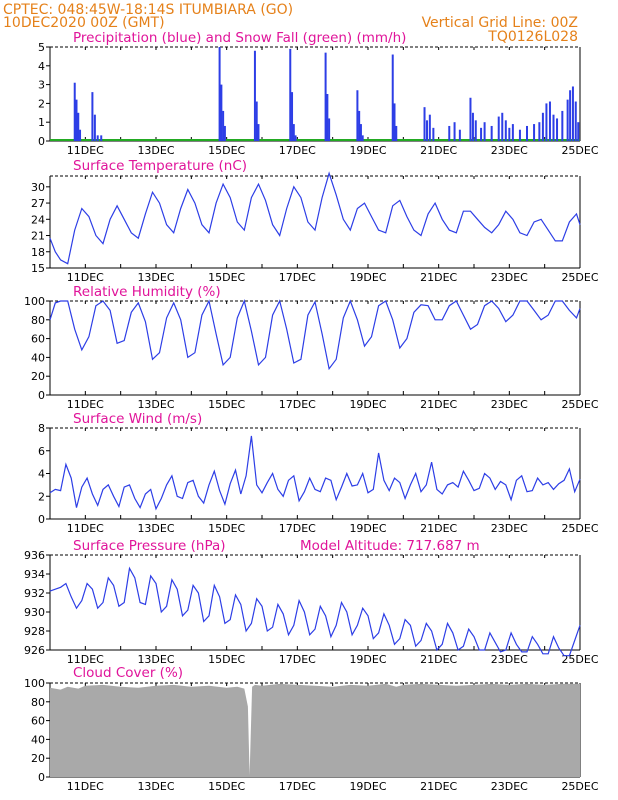 Image resolution: width=618 pixels, height=800 pixels. Describe the element at coordinates (41, 474) in the screenshot. I see `wind-ytick-label: 4` at that location.